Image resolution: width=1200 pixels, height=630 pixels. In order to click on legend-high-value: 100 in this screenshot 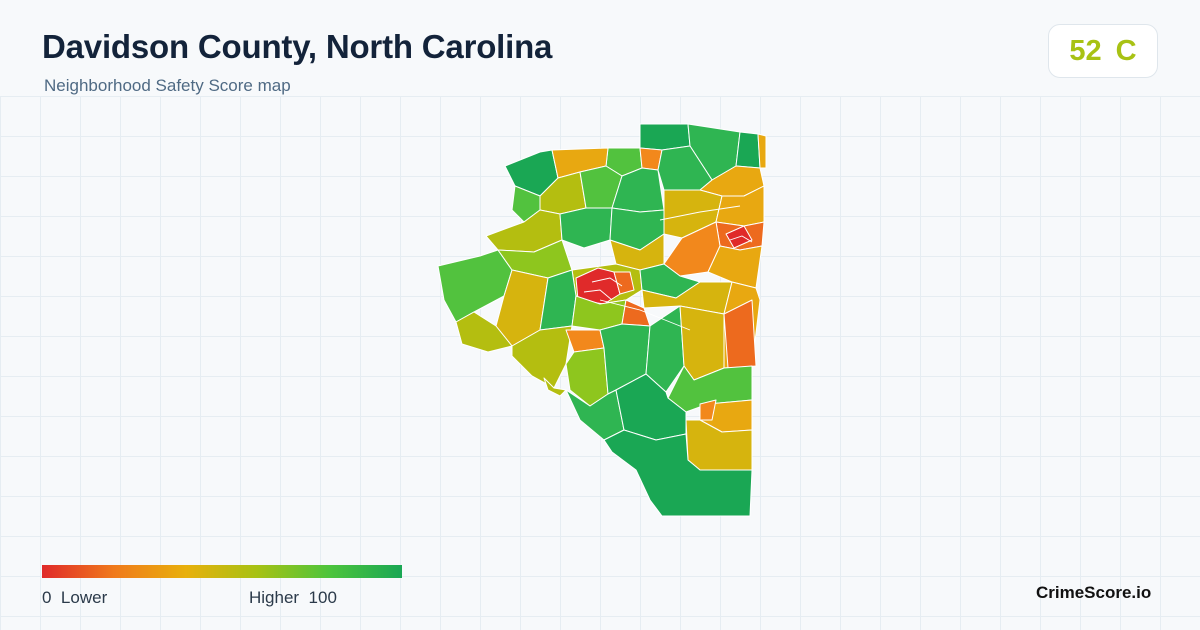, I will do `click(322, 597)`.